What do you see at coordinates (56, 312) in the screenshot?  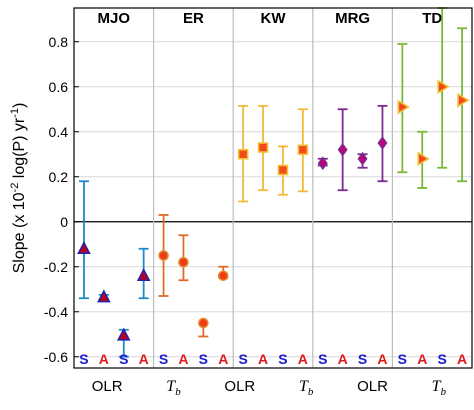 I see `y-tick-label: -0.4` at bounding box center [56, 312].